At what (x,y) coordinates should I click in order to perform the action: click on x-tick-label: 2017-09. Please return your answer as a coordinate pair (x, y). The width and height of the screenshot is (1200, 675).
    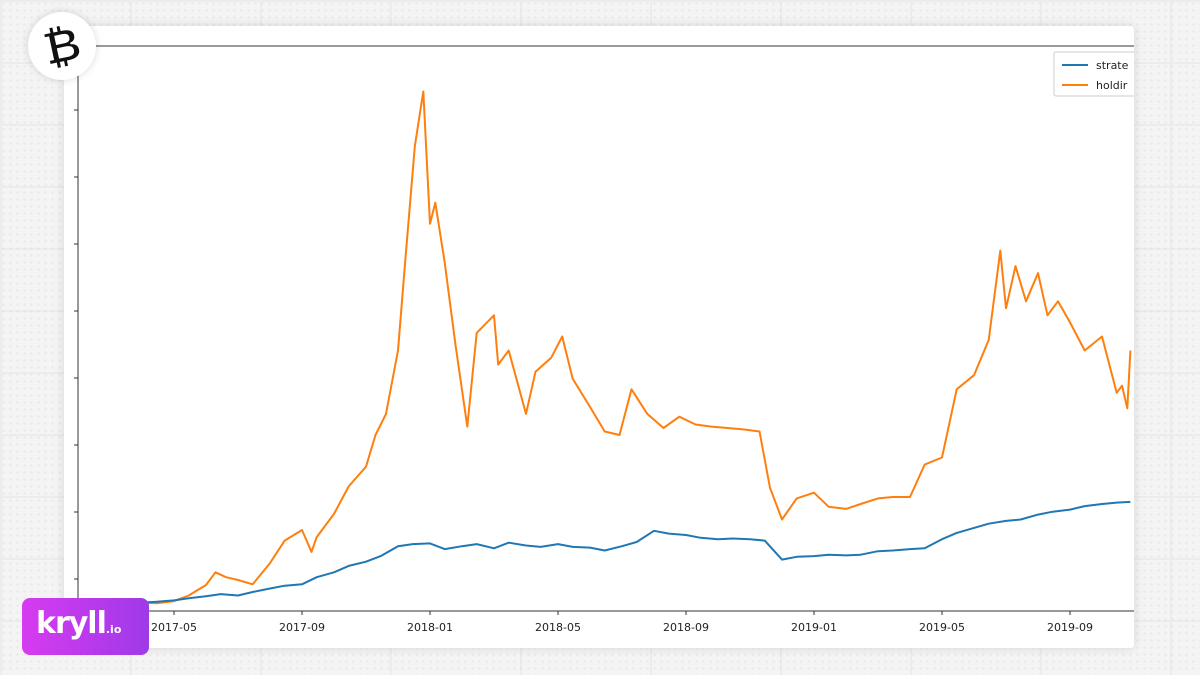
    Looking at the image, I should click on (302, 627).